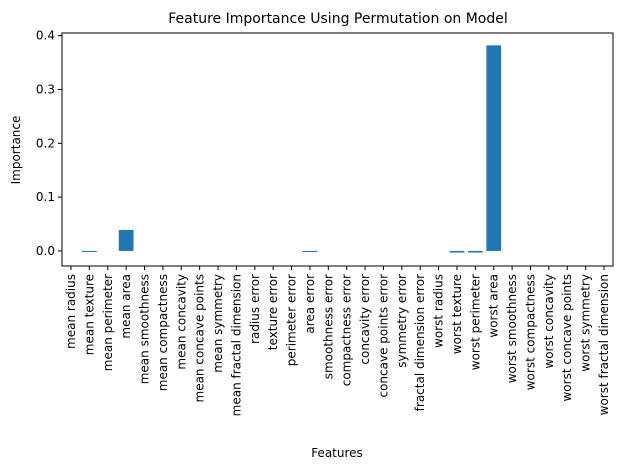 This screenshot has height=475, width=621. What do you see at coordinates (586, 323) in the screenshot?
I see `x-tick-label: worst symmetry` at bounding box center [586, 323].